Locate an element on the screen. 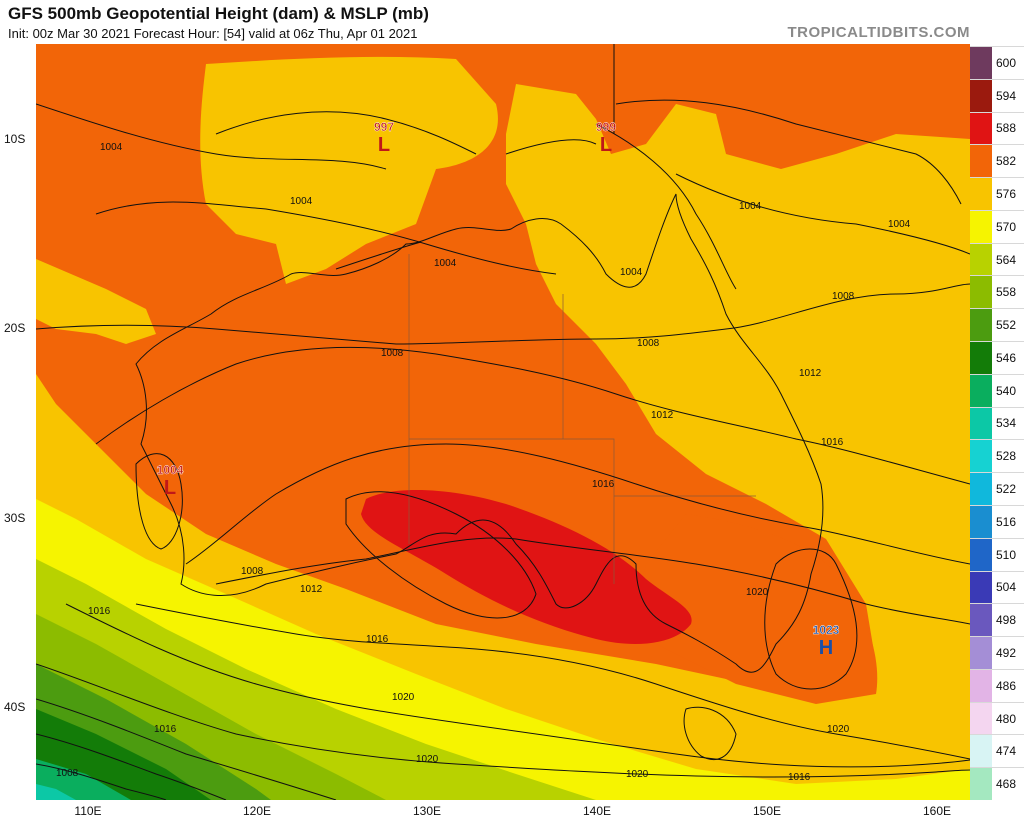 The height and width of the screenshot is (820, 1024). lon-label-160e: 160E is located at coordinates (937, 811).